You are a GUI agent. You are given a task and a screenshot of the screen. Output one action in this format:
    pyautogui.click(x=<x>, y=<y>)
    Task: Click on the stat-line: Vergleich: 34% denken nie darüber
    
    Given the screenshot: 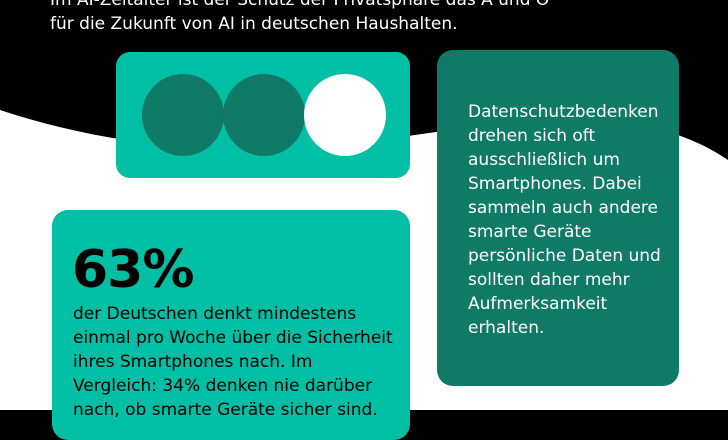 What is the action you would take?
    pyautogui.click(x=223, y=386)
    